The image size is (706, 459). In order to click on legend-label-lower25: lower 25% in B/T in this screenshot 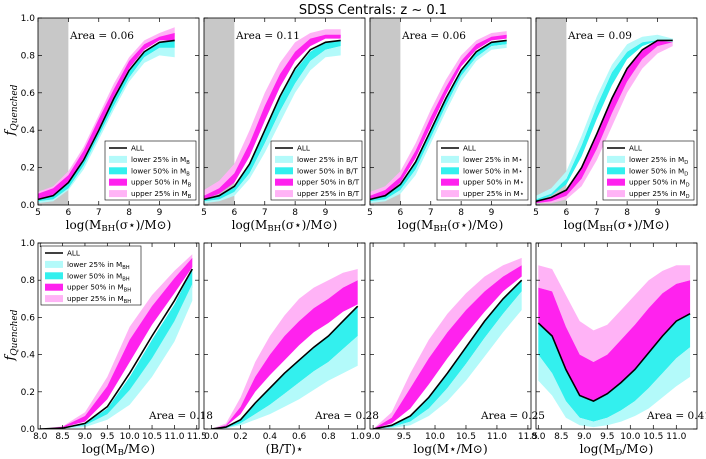, I will do `click(327, 159)`.